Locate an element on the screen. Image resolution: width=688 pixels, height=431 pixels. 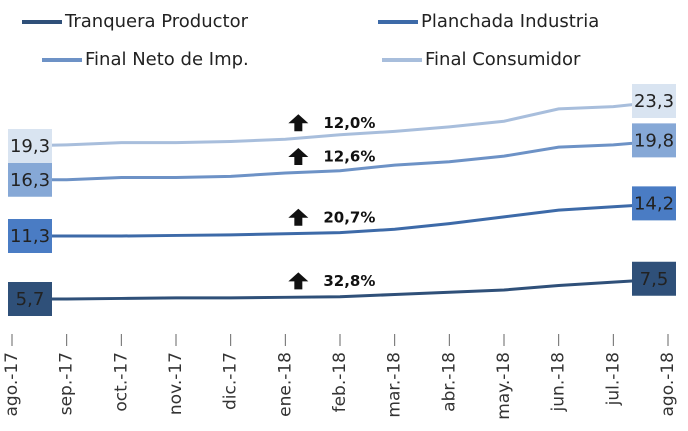
x-tick-label: oct.-17 is located at coordinates (121, 382).